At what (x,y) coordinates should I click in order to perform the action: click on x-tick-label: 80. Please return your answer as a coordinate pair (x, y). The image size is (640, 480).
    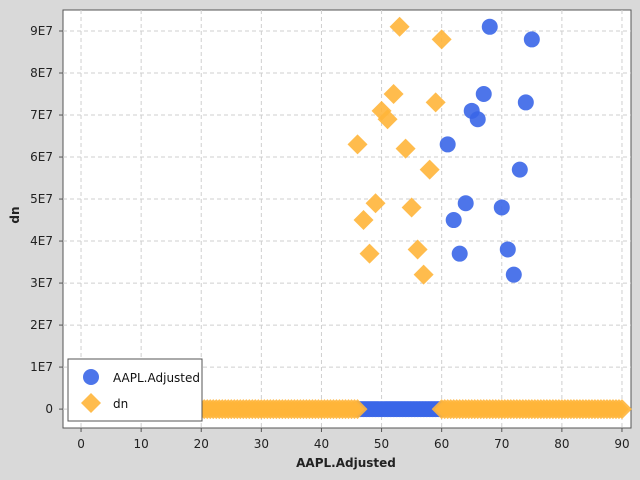
    Looking at the image, I should click on (561, 444).